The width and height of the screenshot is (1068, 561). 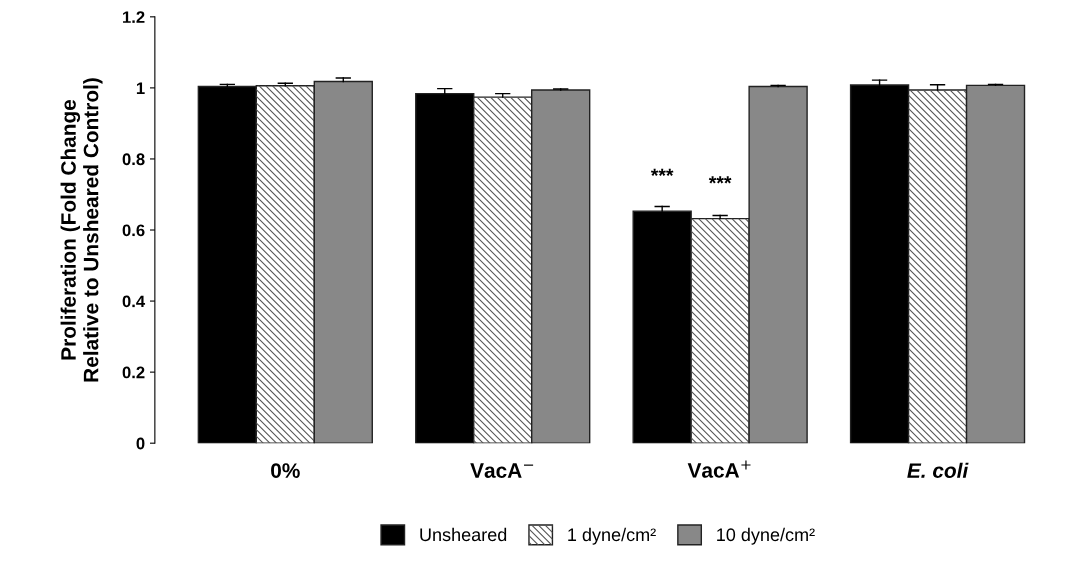 What do you see at coordinates (133, 372) in the screenshot?
I see `y-tick-label: 0.2` at bounding box center [133, 372].